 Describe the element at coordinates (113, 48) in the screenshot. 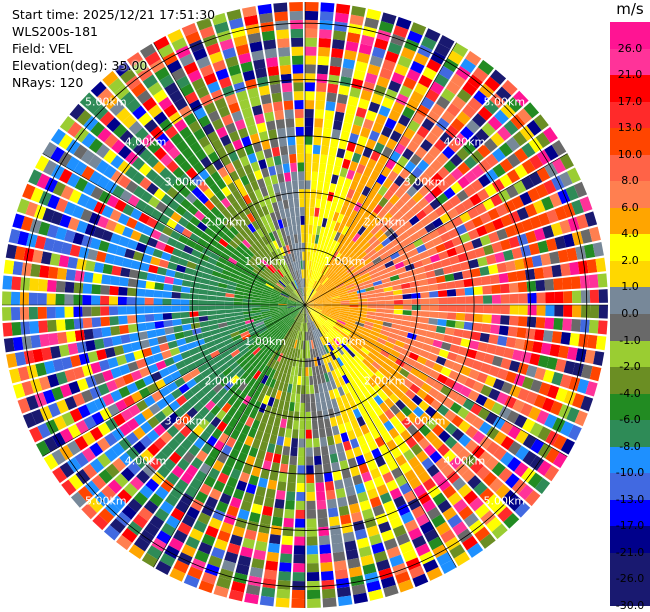

I see `field-text: Field: VEL` at that location.